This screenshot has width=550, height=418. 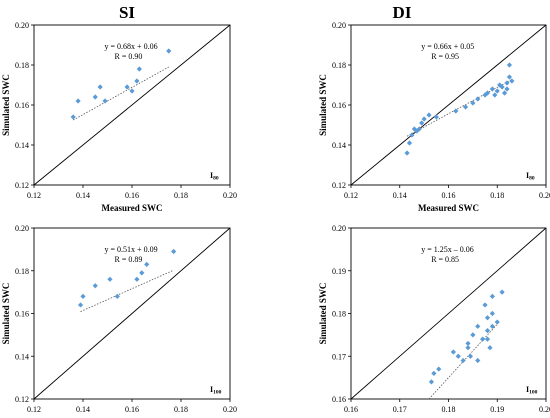 What do you see at coordinates (129, 259) in the screenshot?
I see `correlation-r: R = 0.89` at bounding box center [129, 259].